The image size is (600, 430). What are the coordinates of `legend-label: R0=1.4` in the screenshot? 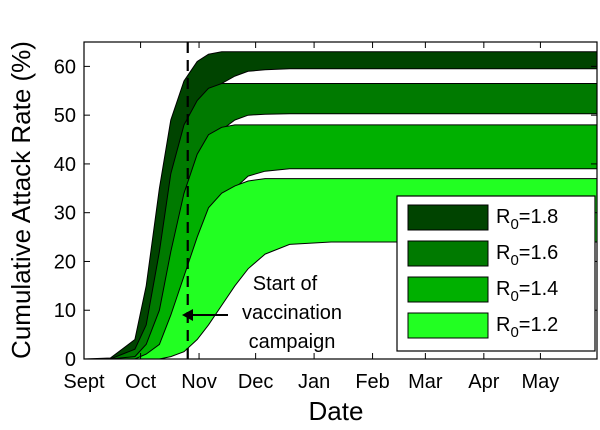 It's located at (527, 291).